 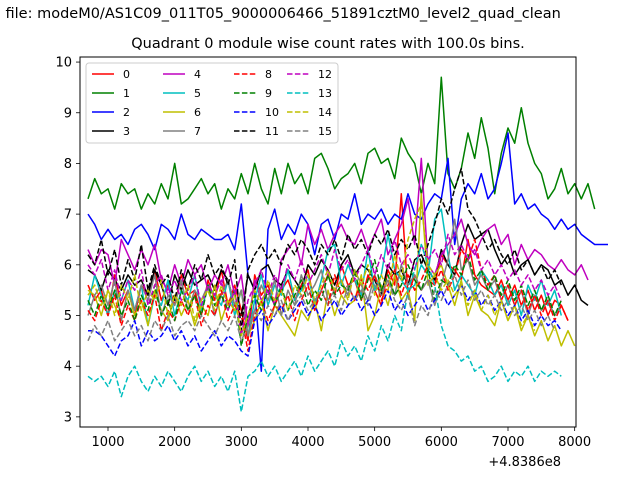 I want to click on x-tick-label: 1000, so click(x=107, y=442).